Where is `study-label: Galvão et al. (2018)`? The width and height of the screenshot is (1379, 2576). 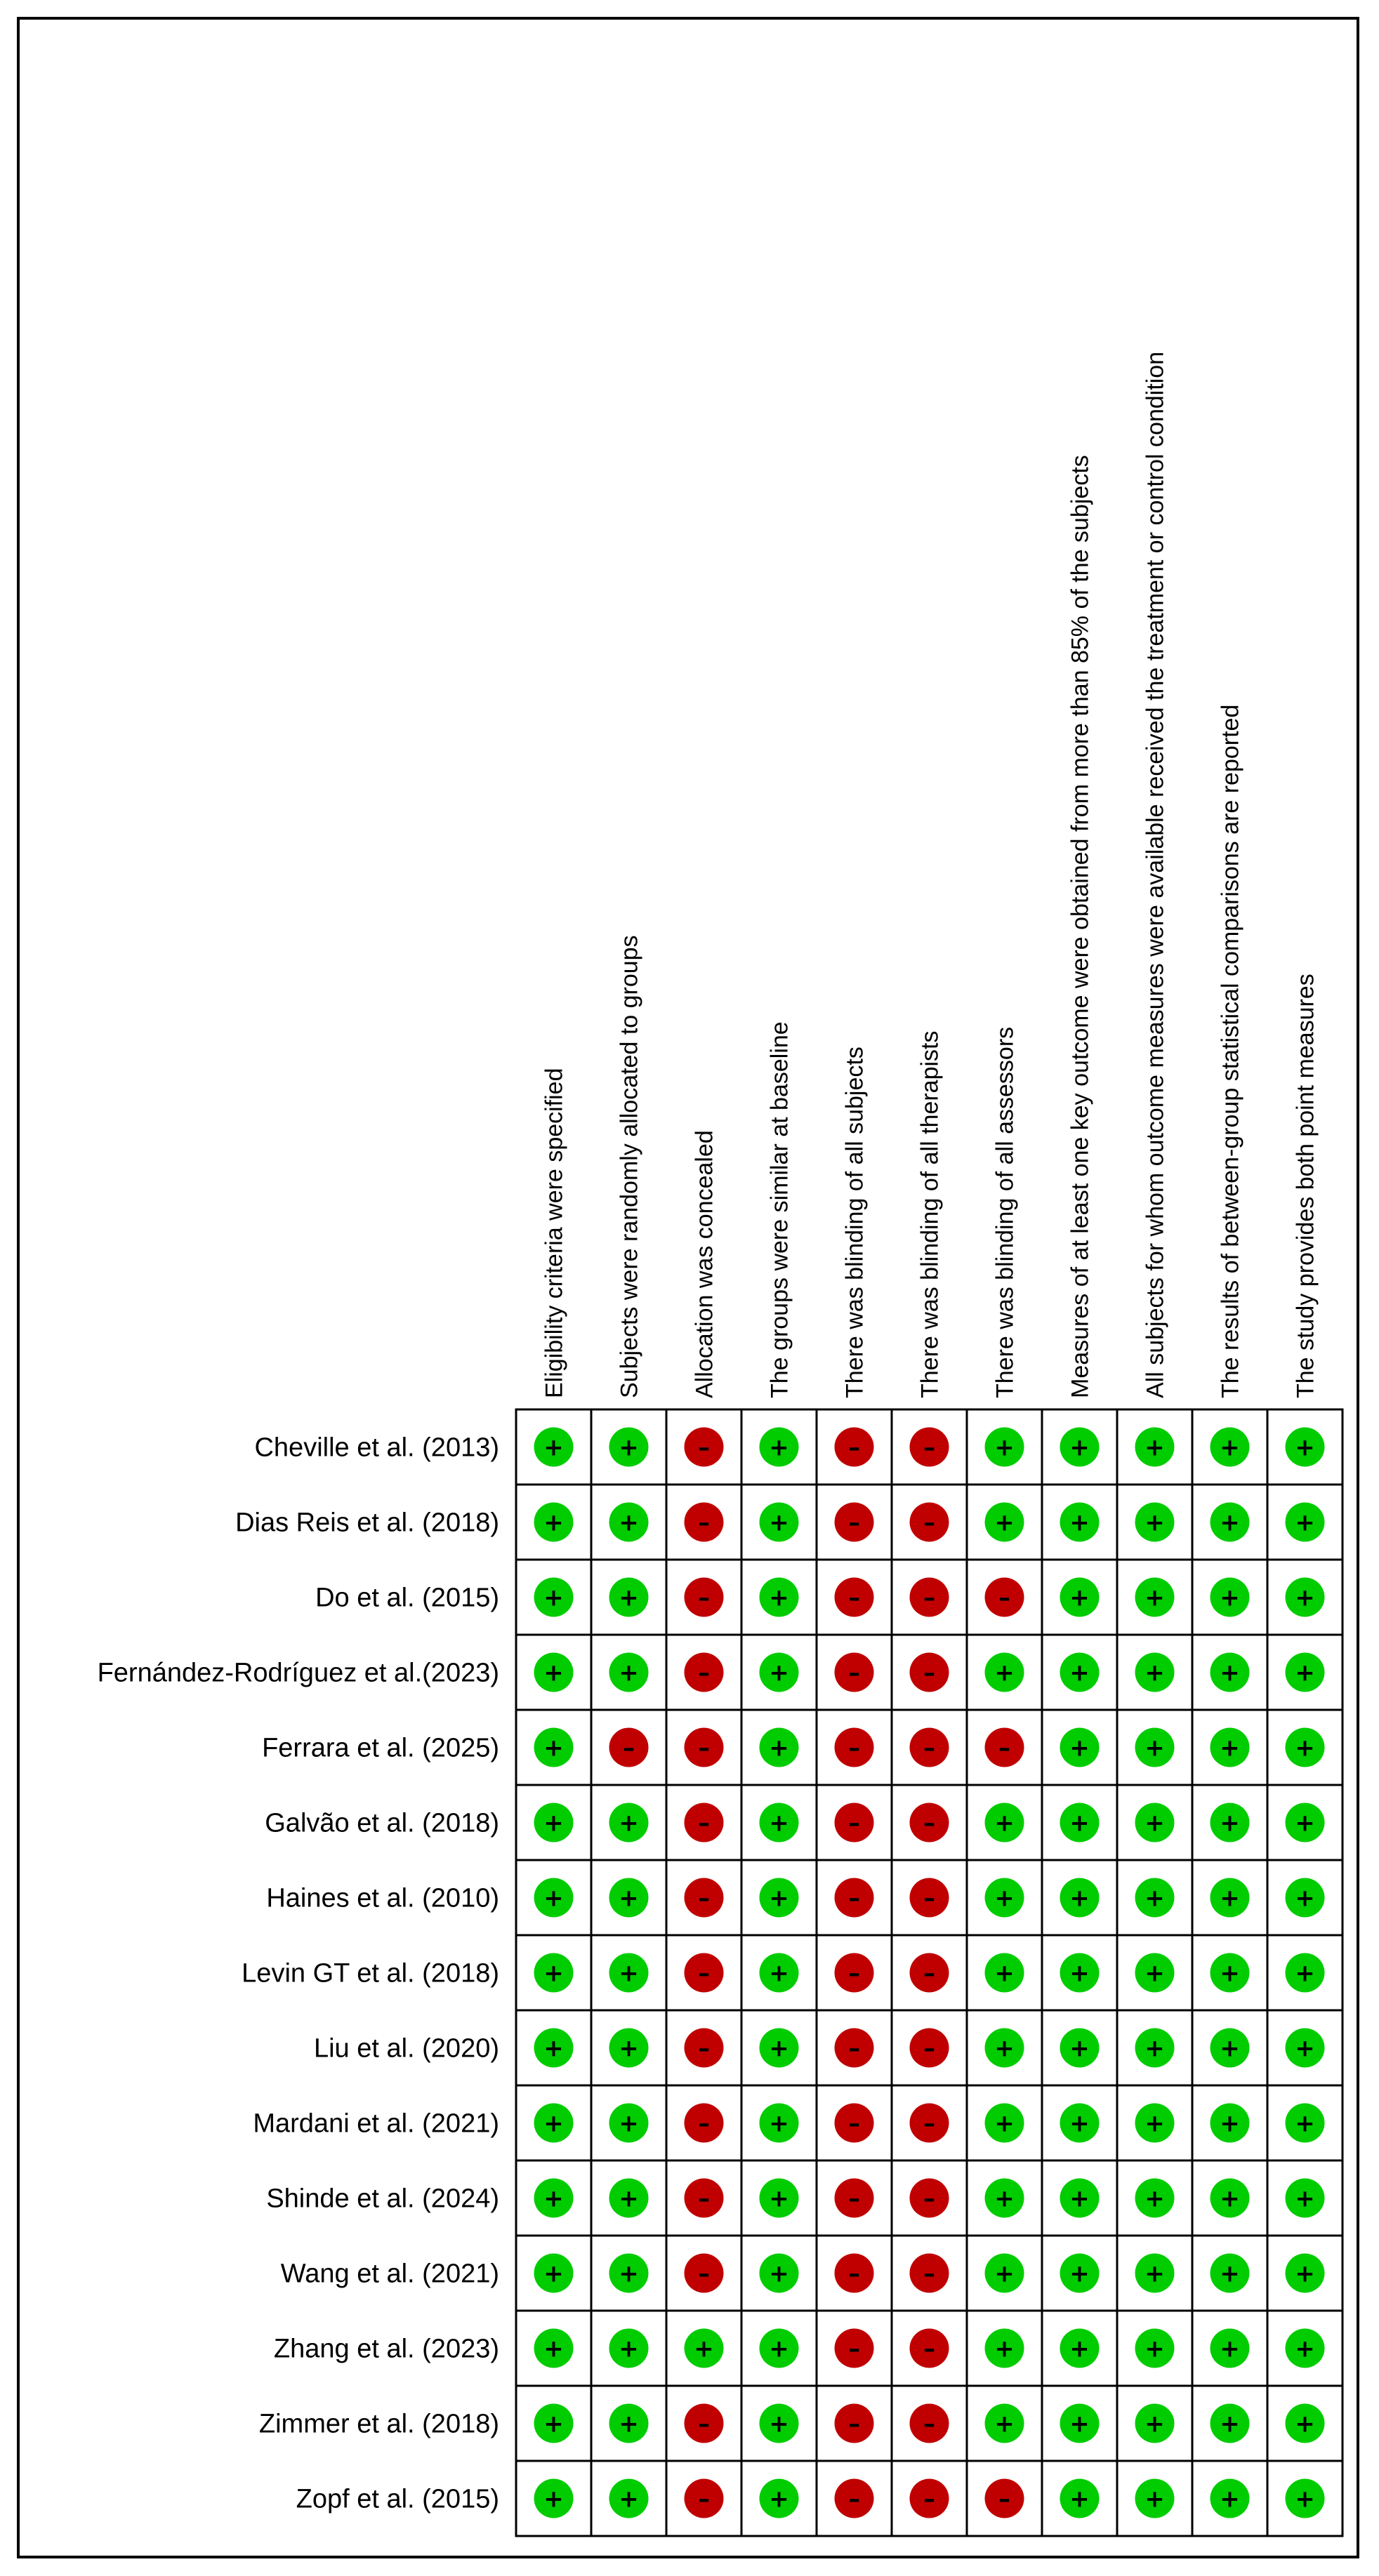 study-label: Galvão et al. (2018) is located at coordinates (382, 1824).